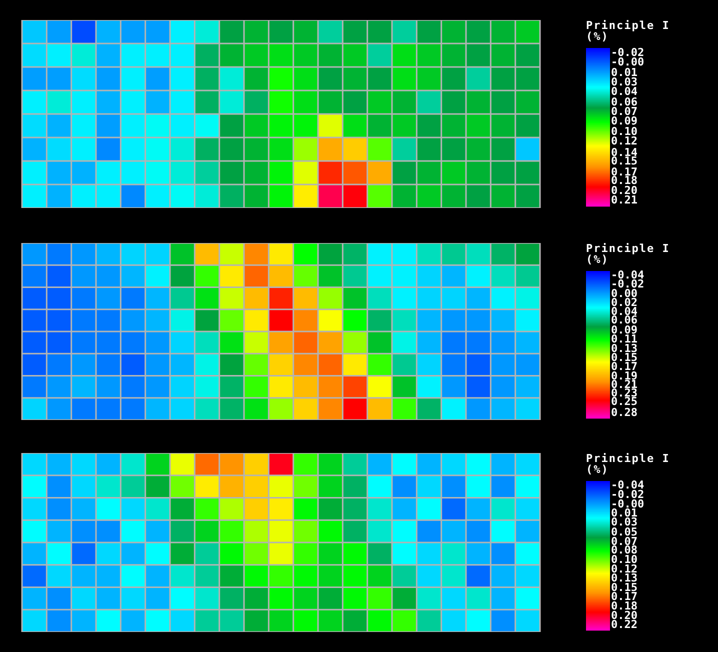 This screenshot has width=718, height=652. Describe the element at coordinates (624, 413) in the screenshot. I see `color-bar-label: 0.28` at that location.